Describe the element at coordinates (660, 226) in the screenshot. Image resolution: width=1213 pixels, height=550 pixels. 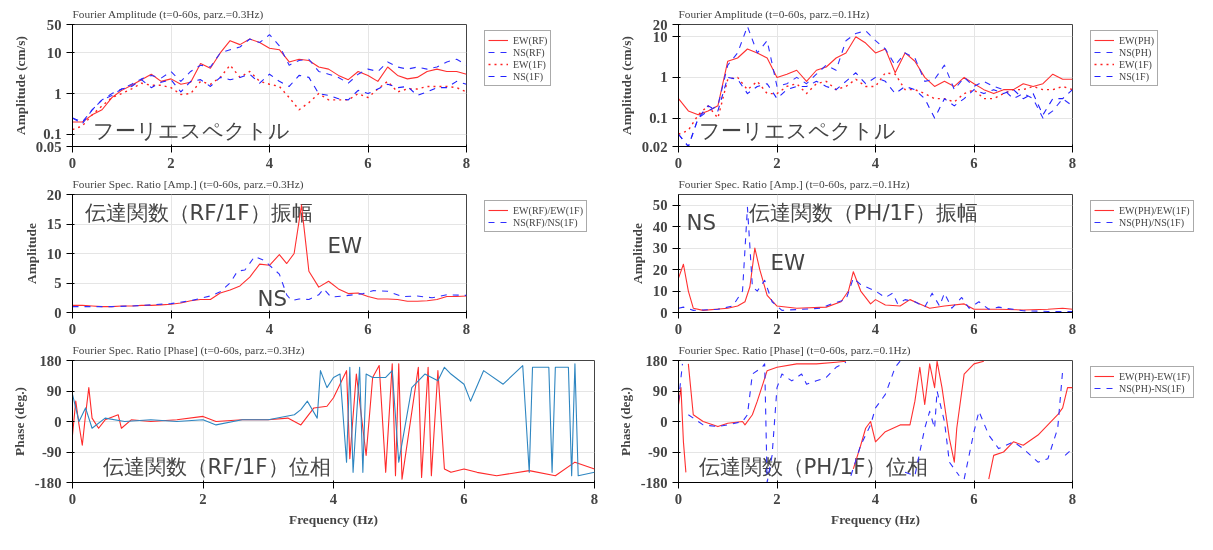
I see `y-tick-label: 40` at that location.